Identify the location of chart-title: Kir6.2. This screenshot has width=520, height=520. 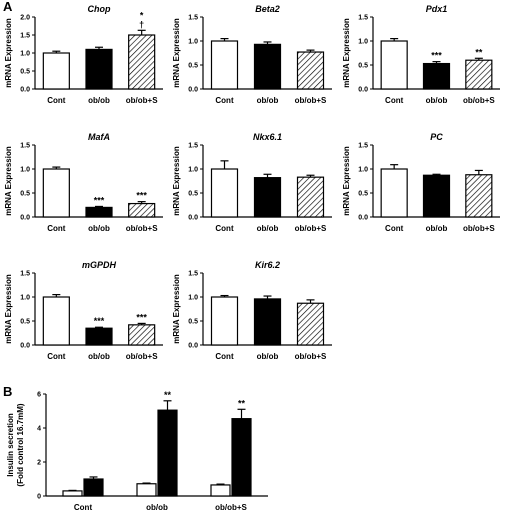
(267, 265).